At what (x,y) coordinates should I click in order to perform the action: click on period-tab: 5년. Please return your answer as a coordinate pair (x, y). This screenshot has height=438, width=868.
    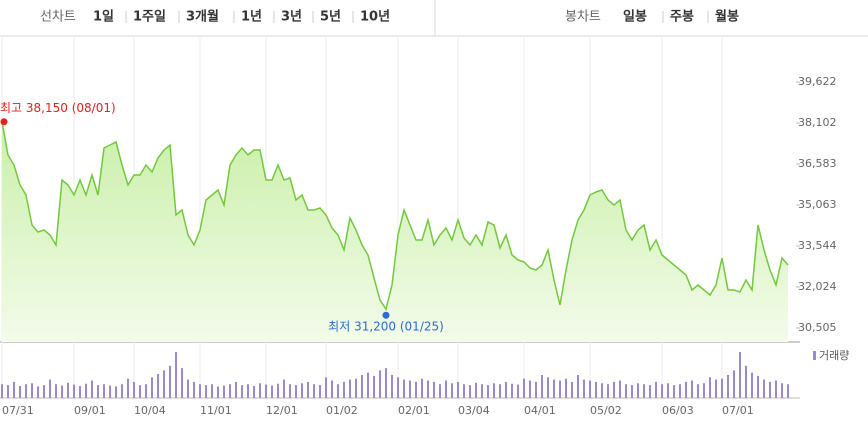
    Looking at the image, I should click on (330, 17).